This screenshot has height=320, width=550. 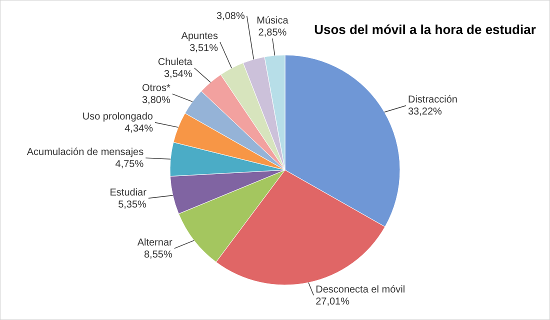 I want to click on slice-label: Alternar, so click(x=155, y=242).